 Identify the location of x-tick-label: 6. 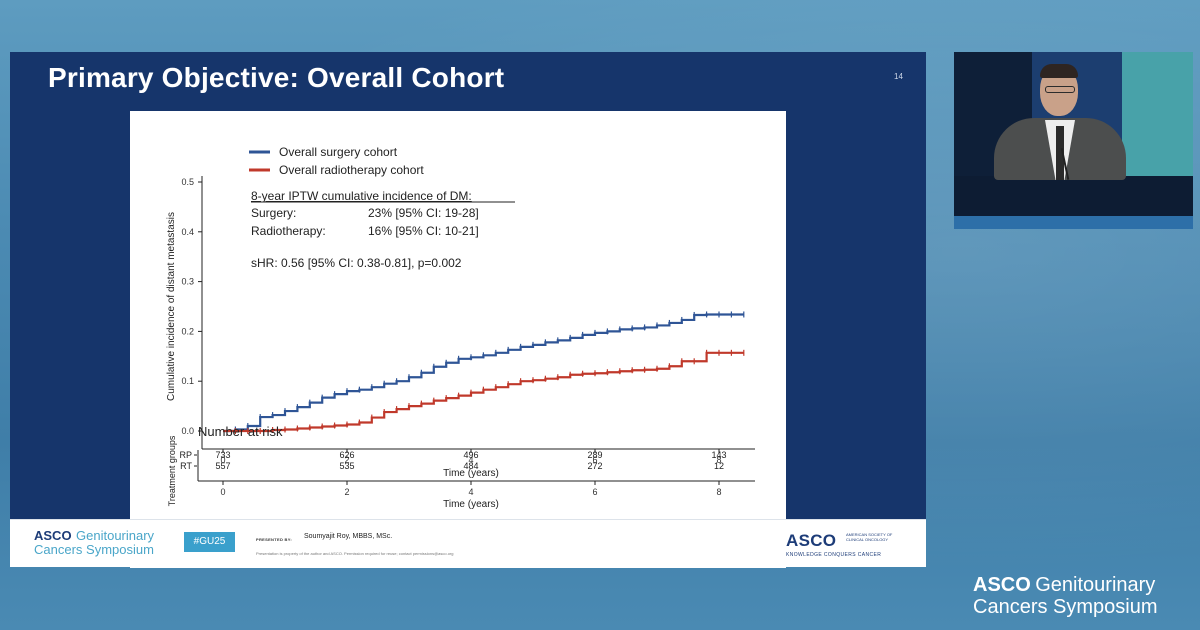
(594, 460).